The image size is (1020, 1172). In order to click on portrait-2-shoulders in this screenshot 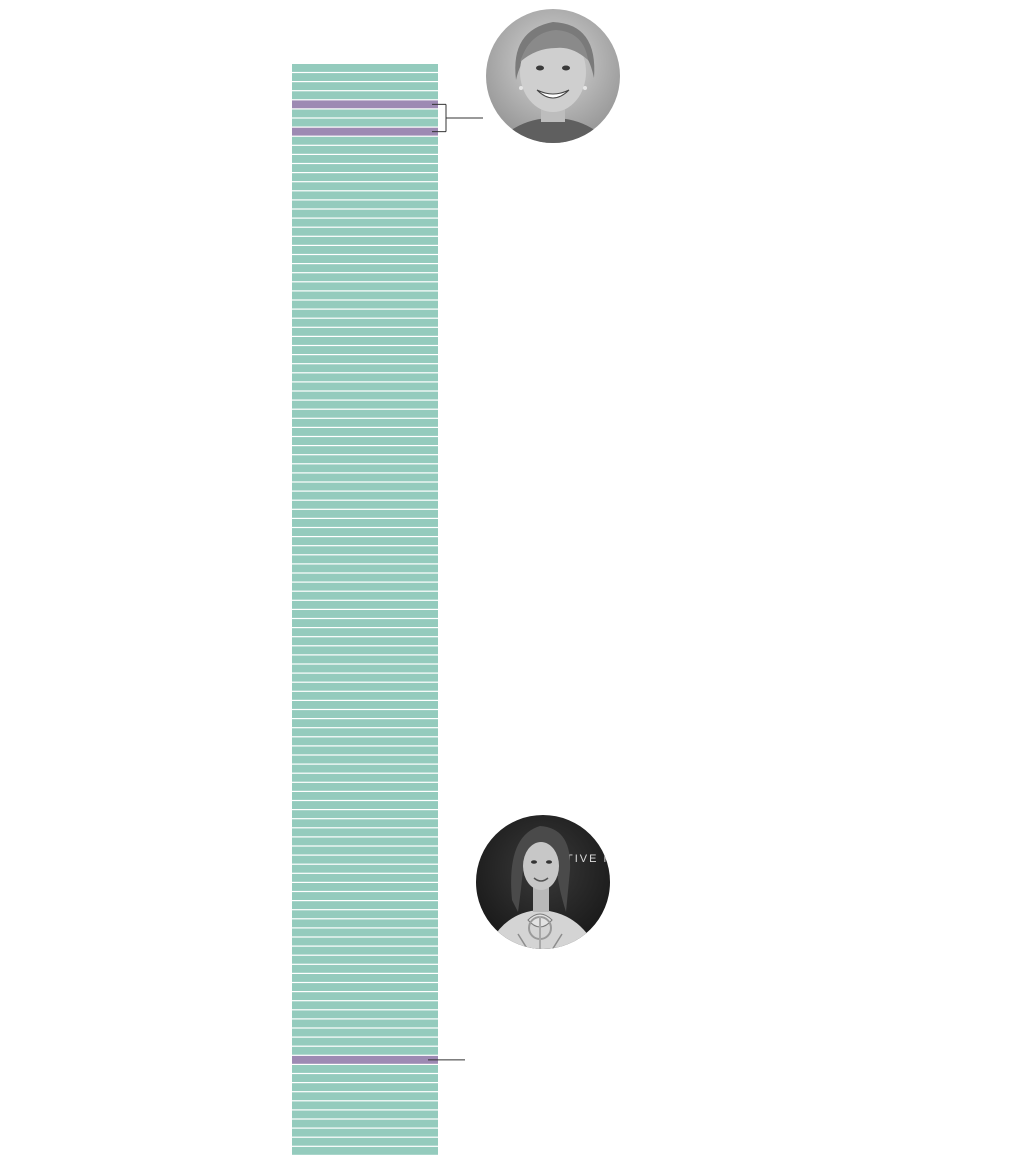, I will do `click(542, 929)`.